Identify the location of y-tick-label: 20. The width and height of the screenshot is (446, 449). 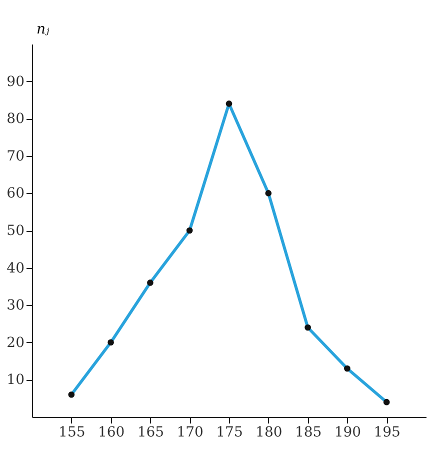
(15, 342).